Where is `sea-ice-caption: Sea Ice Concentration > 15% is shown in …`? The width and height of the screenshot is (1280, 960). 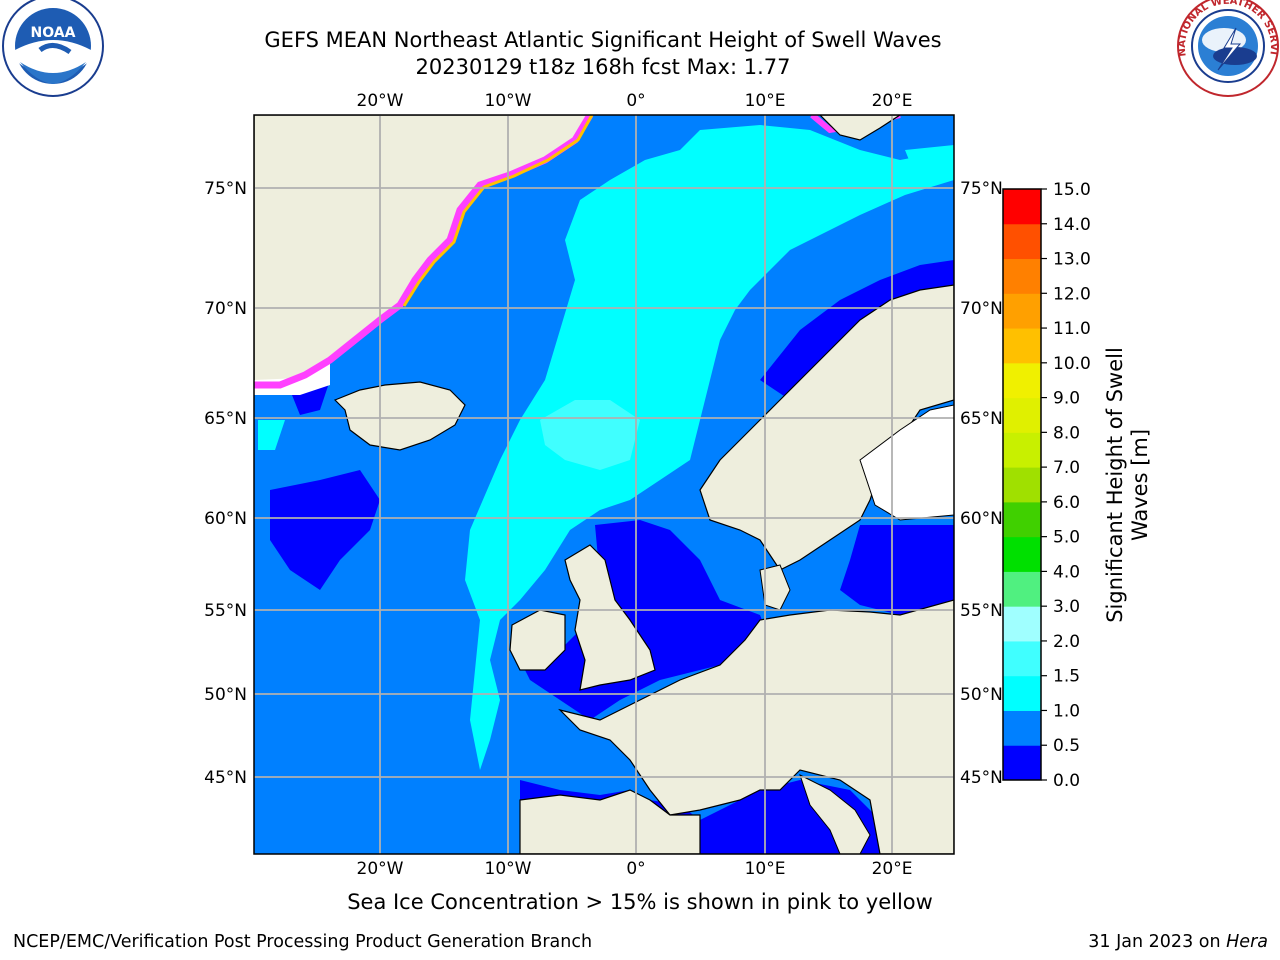 sea-ice-caption: Sea Ice Concentration > 15% is shown in … is located at coordinates (640, 902).